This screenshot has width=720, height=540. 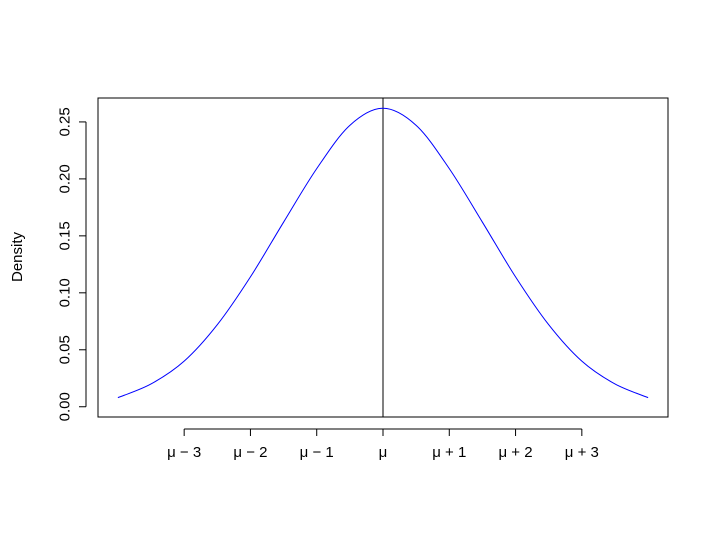 I want to click on y-axis-title: Density, so click(x=17, y=256).